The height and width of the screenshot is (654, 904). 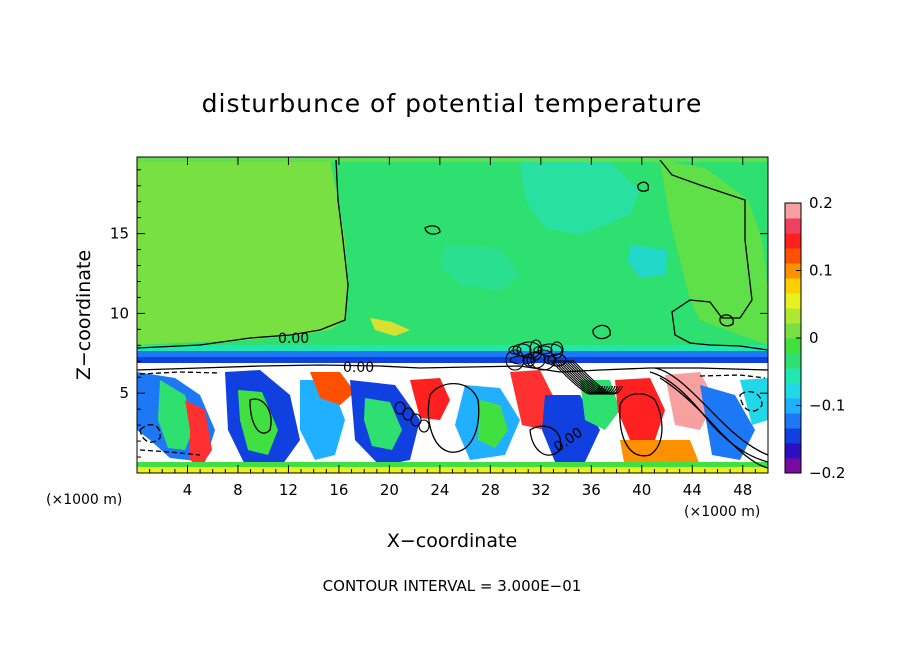 I want to click on colorbar, so click(x=793, y=338).